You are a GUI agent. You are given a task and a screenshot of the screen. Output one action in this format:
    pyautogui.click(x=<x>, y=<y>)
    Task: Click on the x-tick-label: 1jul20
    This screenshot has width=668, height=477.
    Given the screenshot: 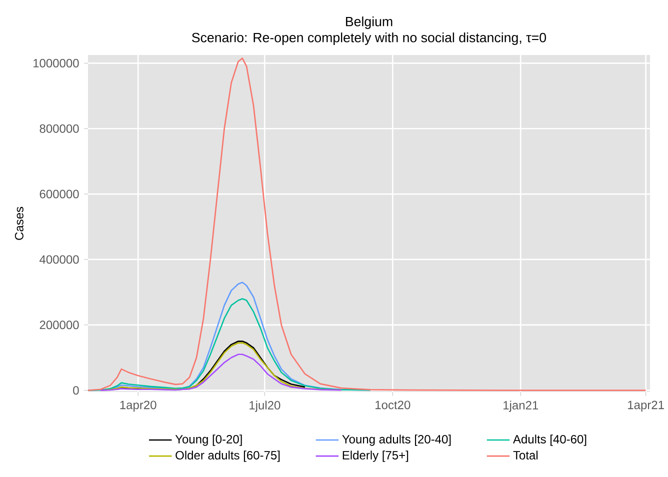 What is the action you would take?
    pyautogui.click(x=265, y=406)
    